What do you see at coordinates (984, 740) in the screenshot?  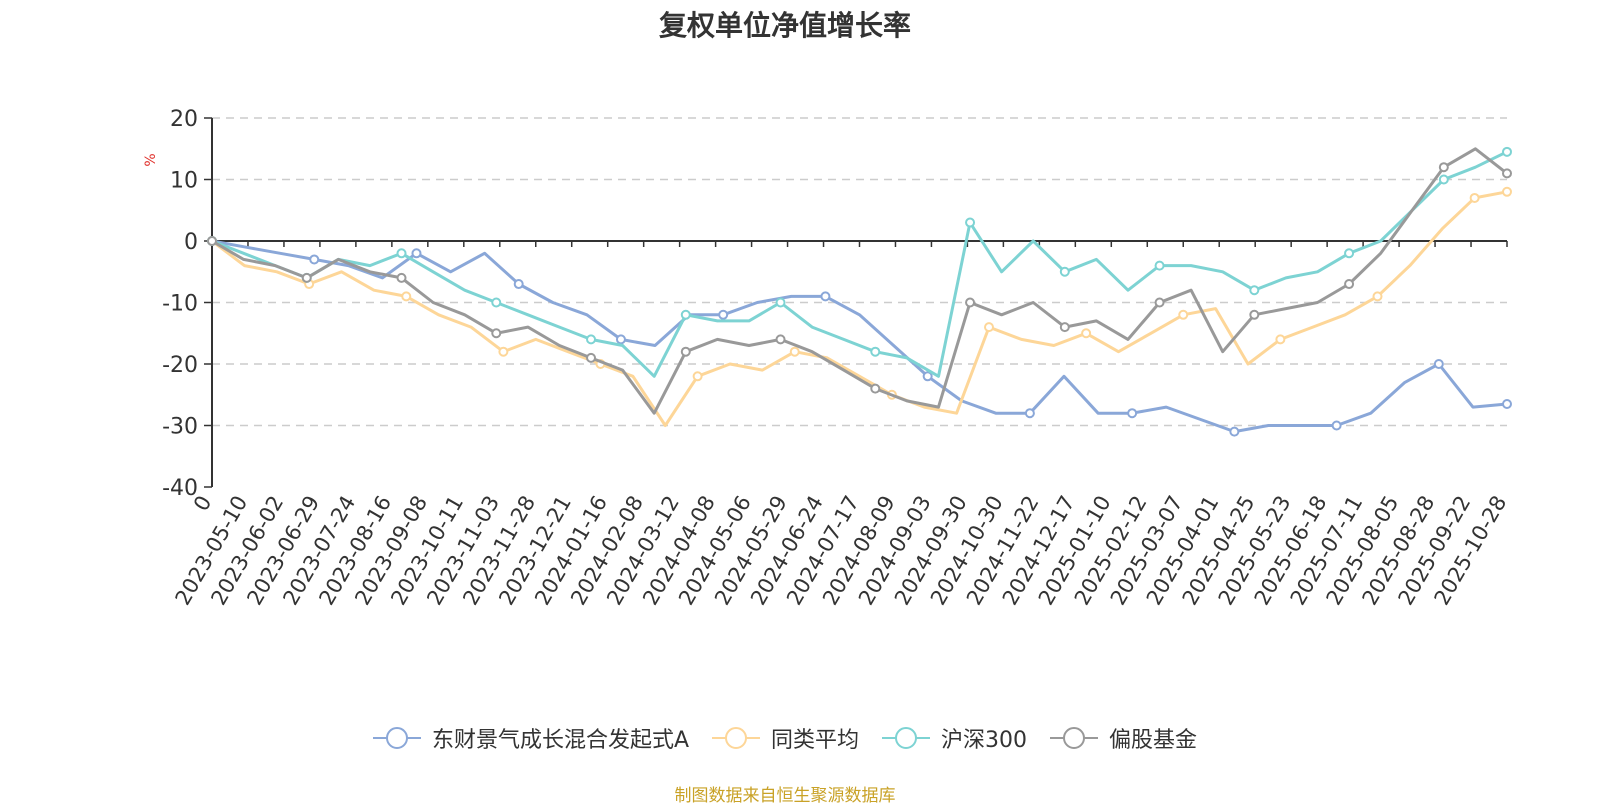 I see `legend-label: 沪深300` at bounding box center [984, 740].